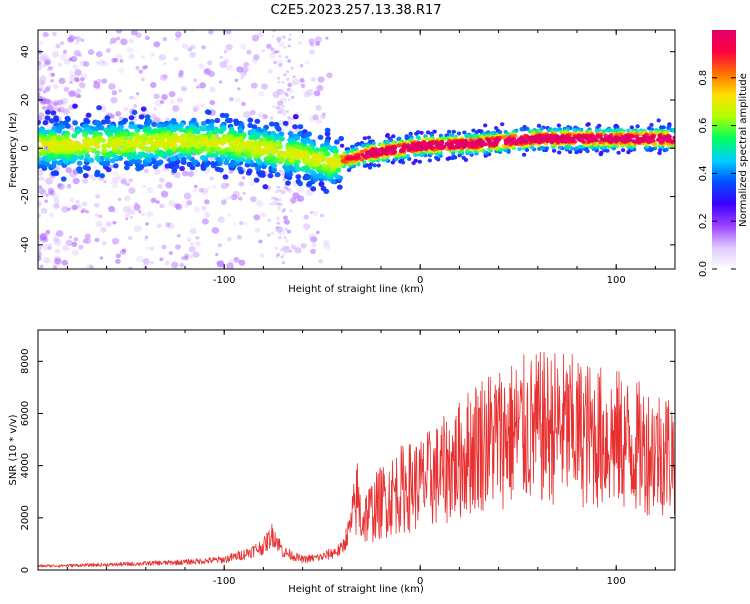 Image resolution: width=750 pixels, height=604 pixels. Describe the element at coordinates (703, 269) in the screenshot. I see `colorbar-tick-label: 0.0` at that location.